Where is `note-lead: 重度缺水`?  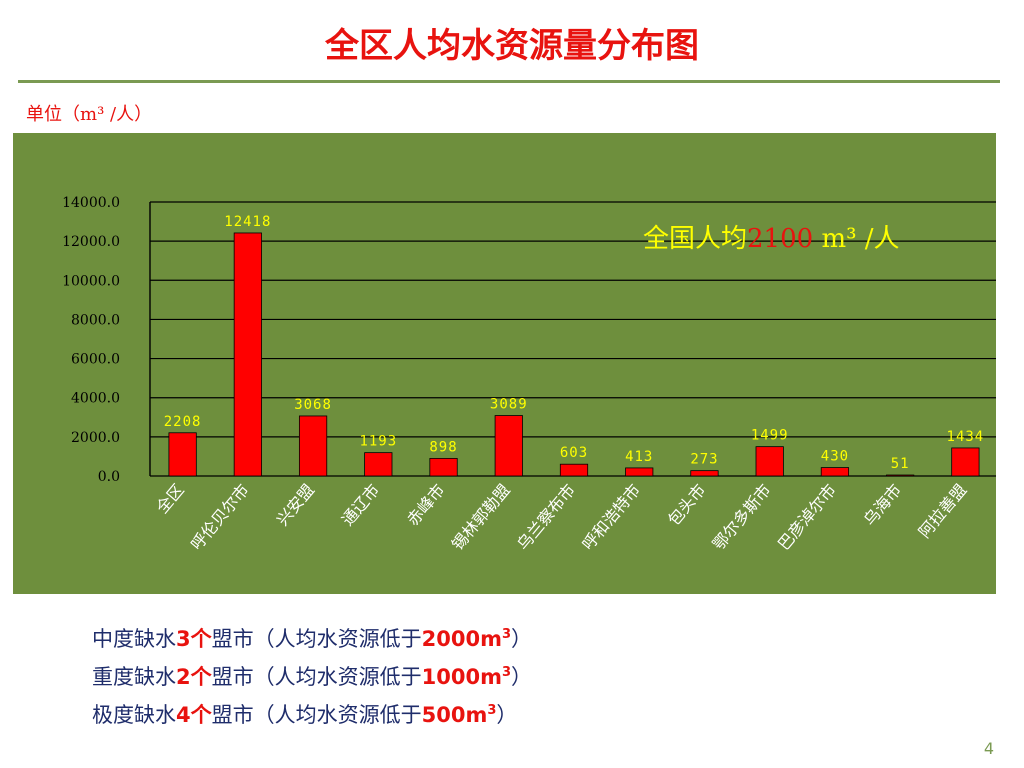 note-lead: 重度缺水 is located at coordinates (134, 677).